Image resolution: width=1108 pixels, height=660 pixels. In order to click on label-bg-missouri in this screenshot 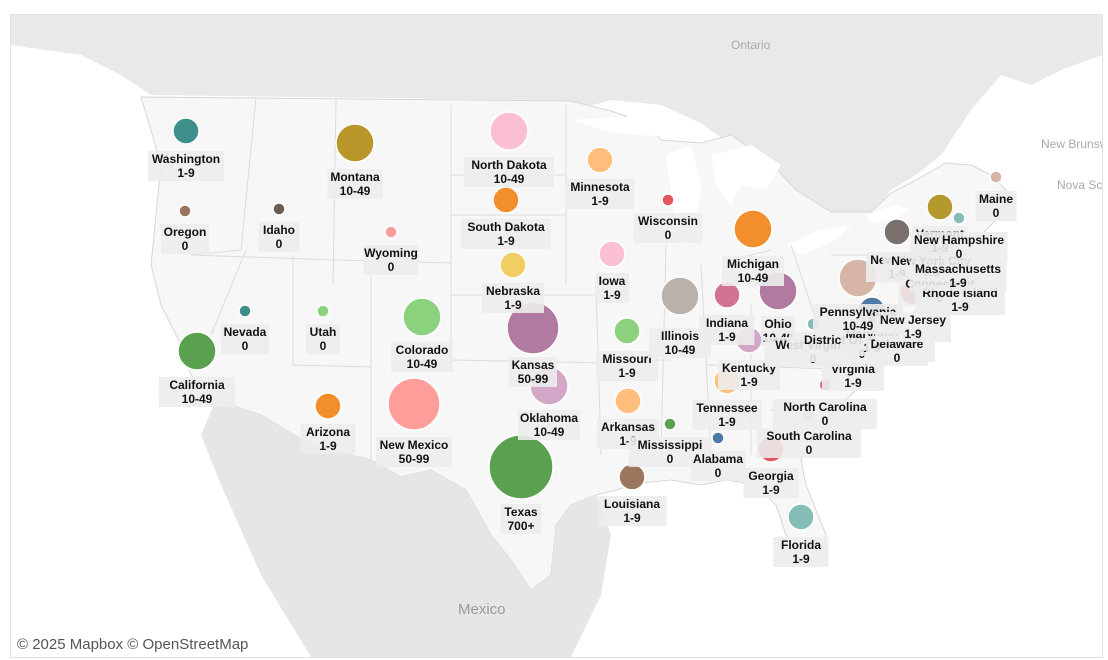, I will do `click(627, 366)`.